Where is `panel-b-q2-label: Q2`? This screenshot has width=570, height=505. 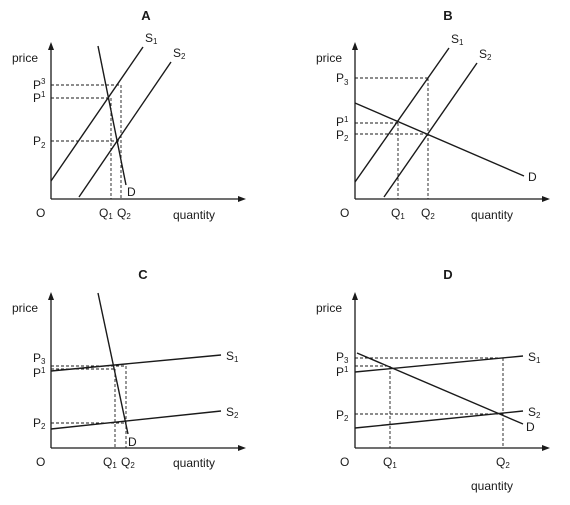 panel-b-q2-label: Q2 is located at coordinates (428, 213).